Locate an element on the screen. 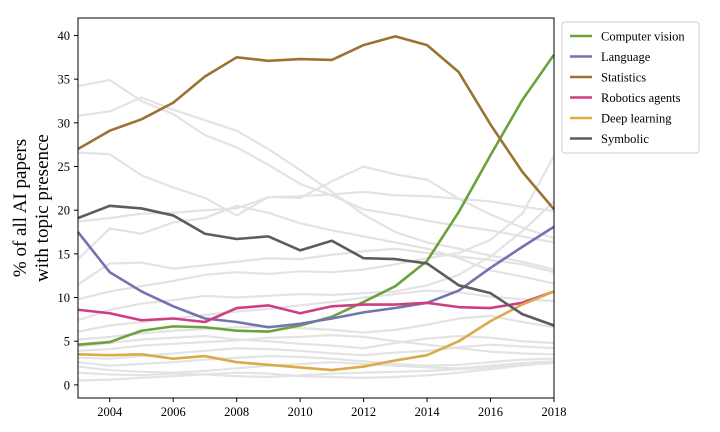 This screenshot has height=432, width=720. y-tick-label: 40 is located at coordinates (64, 36).